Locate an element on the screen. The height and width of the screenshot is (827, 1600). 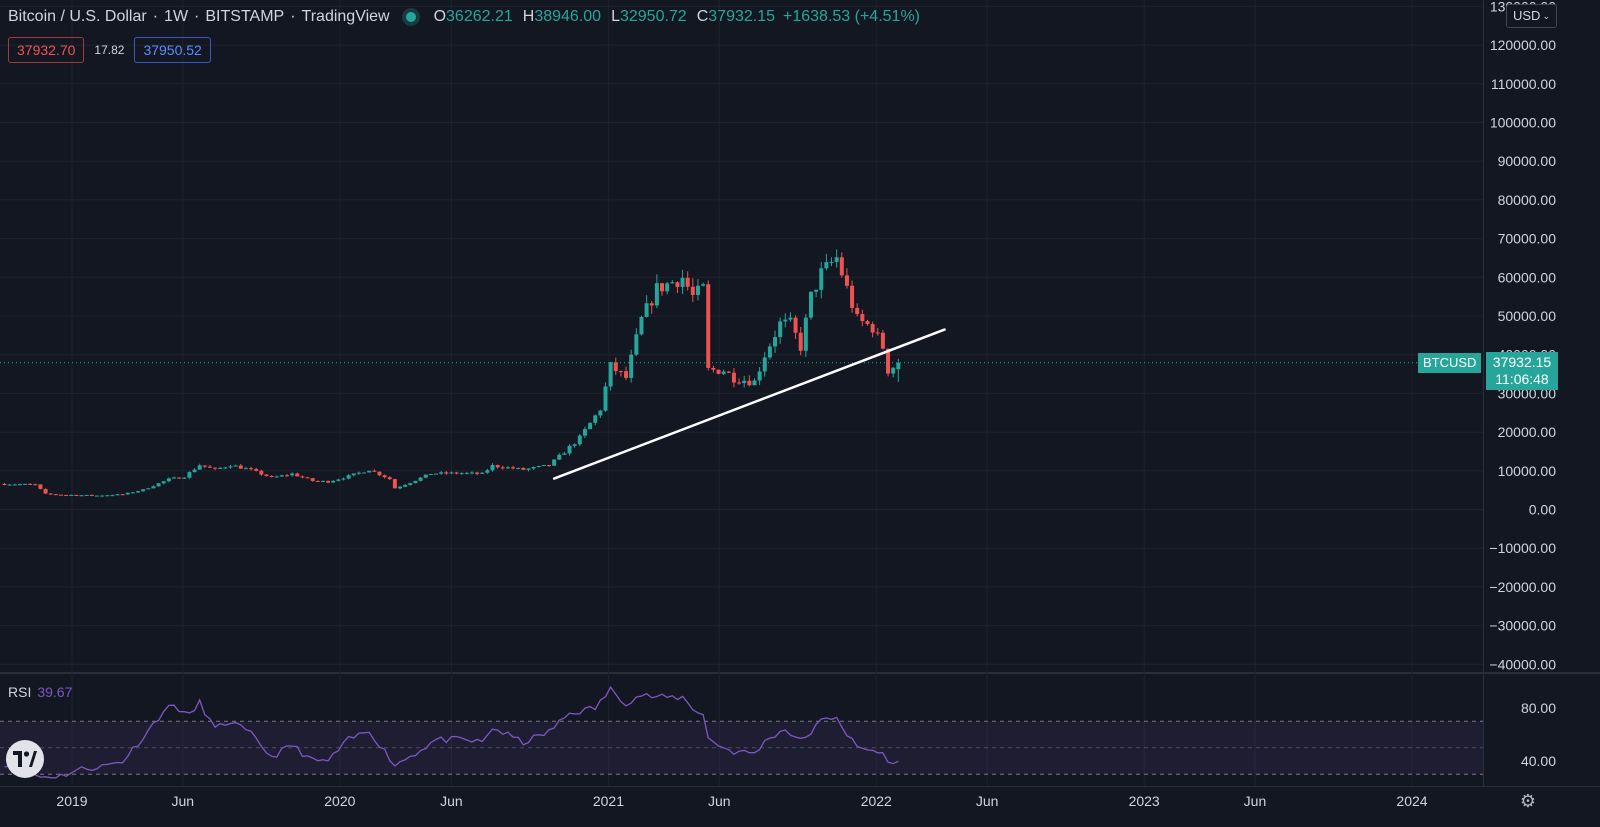
tradingview-logo-icon is located at coordinates (25, 759).